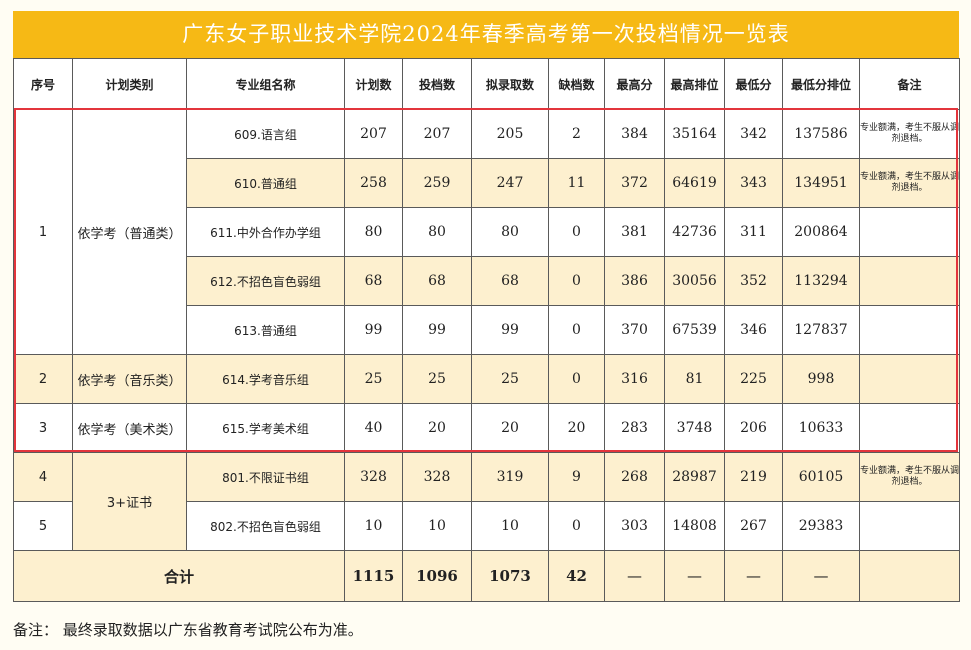  I want to click on total-admit: 1073, so click(510, 576).